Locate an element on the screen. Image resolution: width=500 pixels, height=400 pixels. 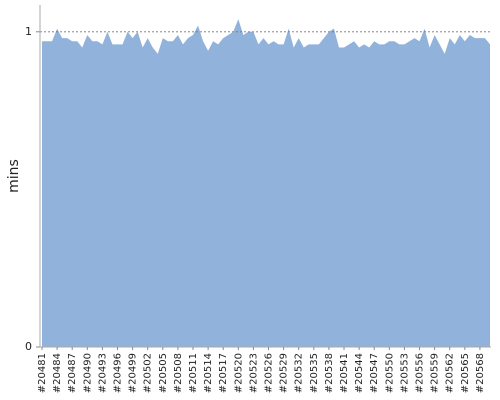
x-tick-label: #20517 is located at coordinates (223, 373).